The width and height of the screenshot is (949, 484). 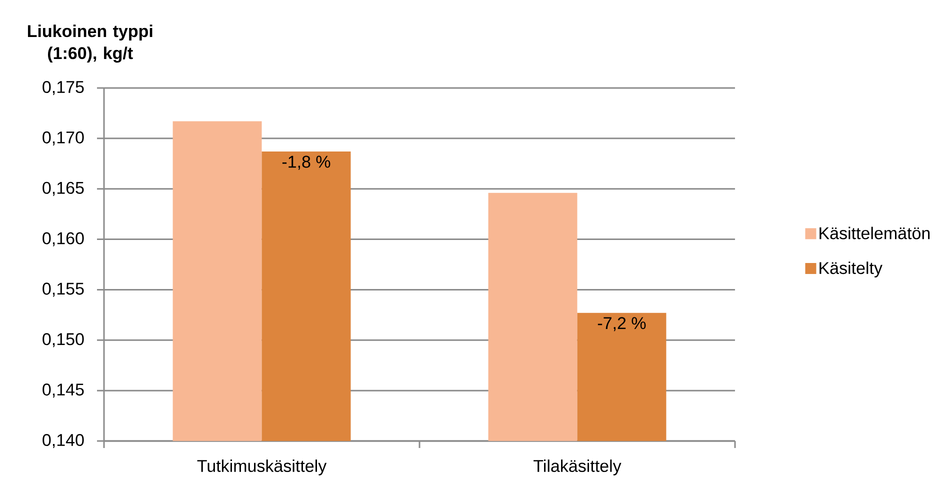 What do you see at coordinates (578, 468) in the screenshot?
I see `x-tick-label: Tilakäsittely` at bounding box center [578, 468].